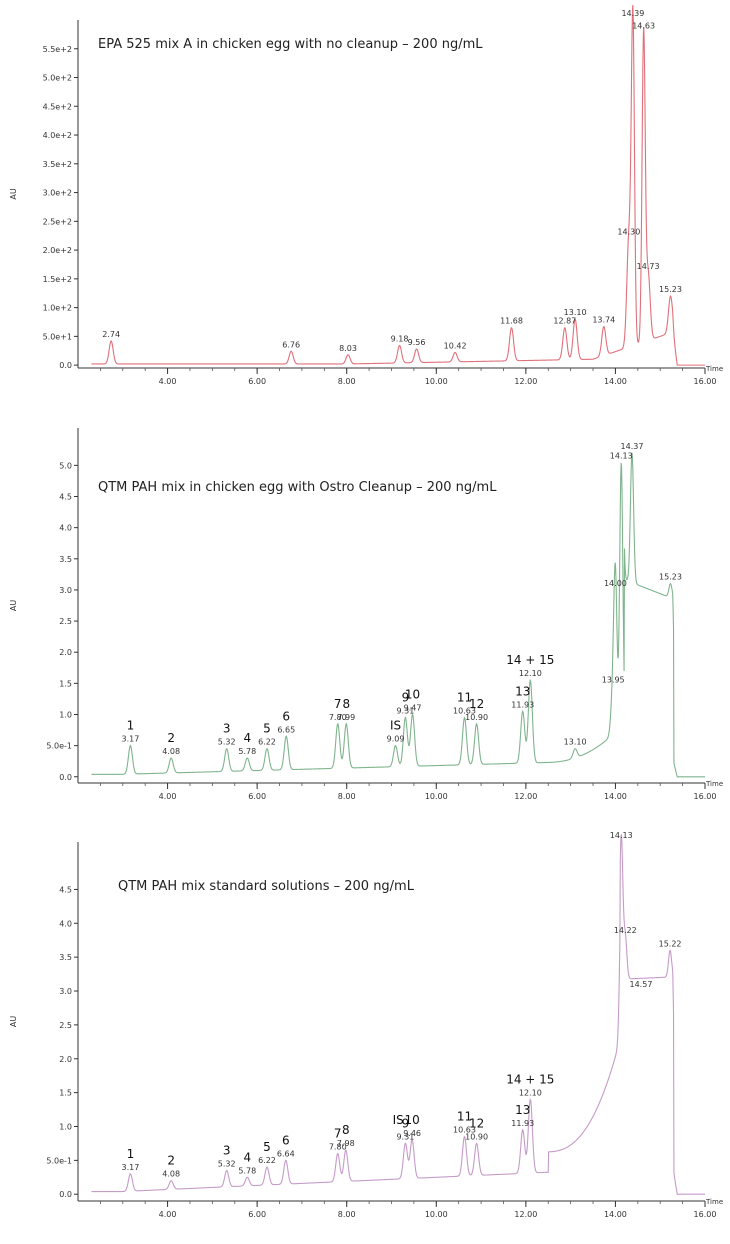 The height and width of the screenshot is (1244, 730). I want to click on peak-label: 10.90, so click(476, 717).